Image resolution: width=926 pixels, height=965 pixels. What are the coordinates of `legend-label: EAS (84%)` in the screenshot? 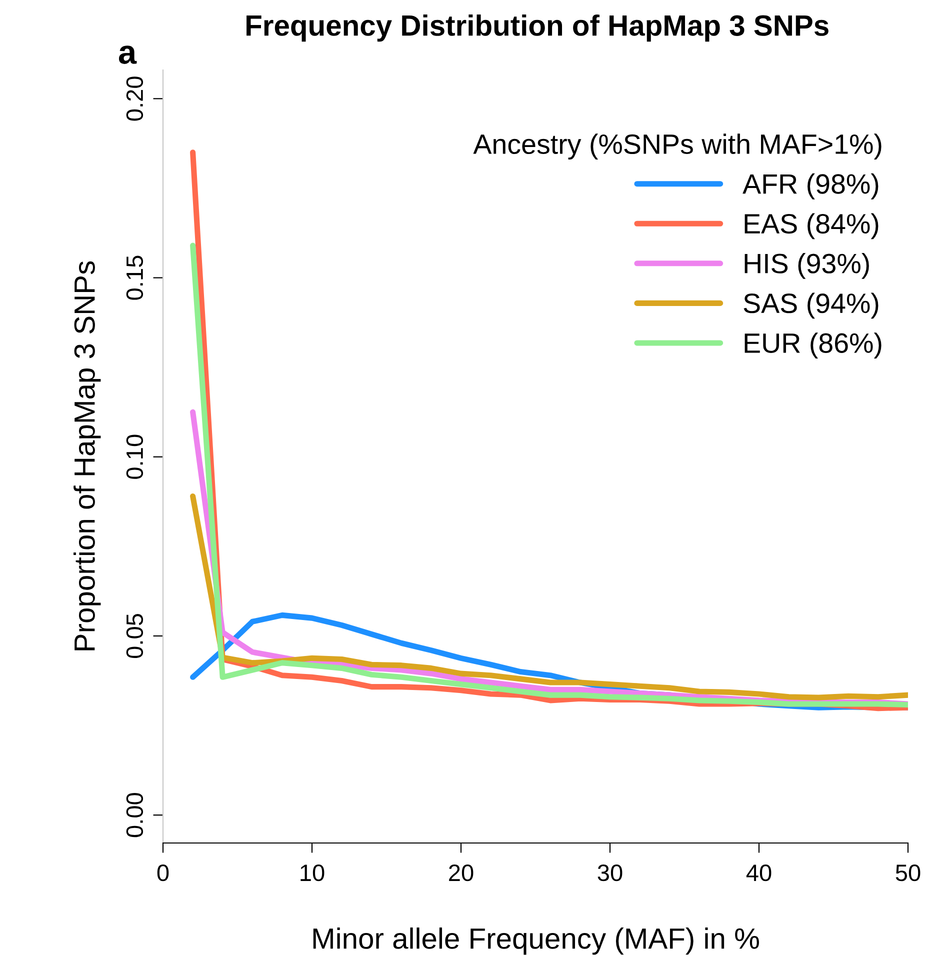 It's located at (811, 226).